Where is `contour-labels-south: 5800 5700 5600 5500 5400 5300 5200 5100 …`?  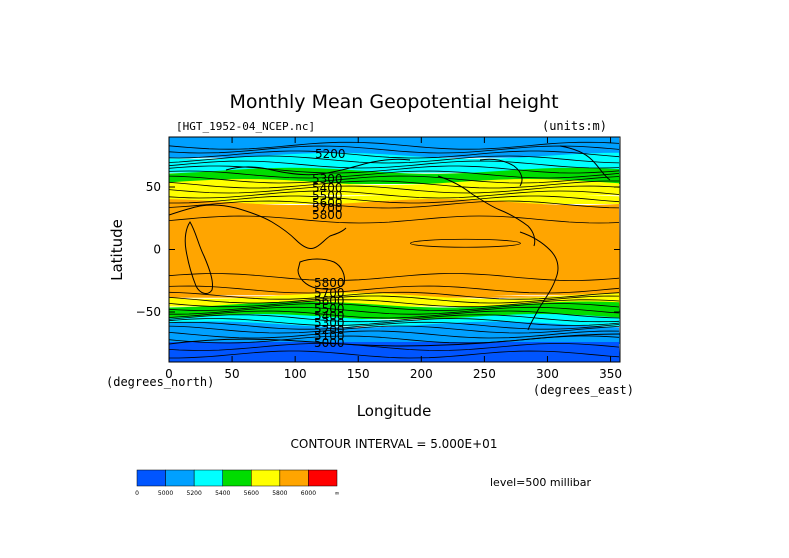
contour-labels-south: 5800 5700 5600 5500 5400 5300 5200 5100 … is located at coordinates (329, 313).